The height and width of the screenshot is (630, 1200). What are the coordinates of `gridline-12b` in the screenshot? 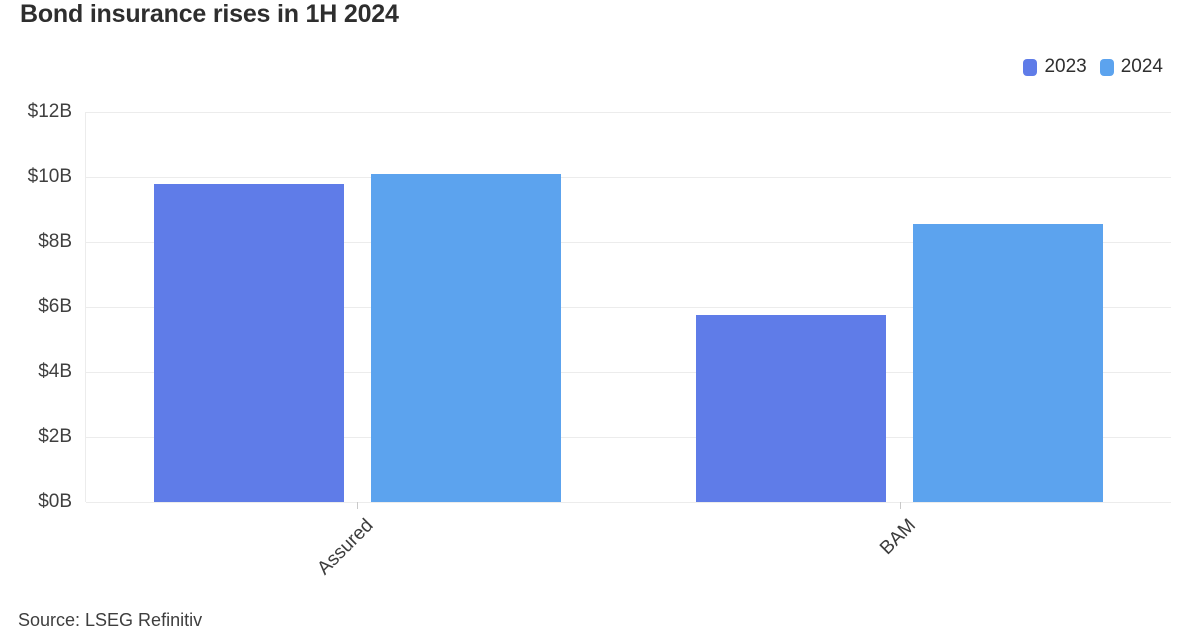 It's located at (628, 112).